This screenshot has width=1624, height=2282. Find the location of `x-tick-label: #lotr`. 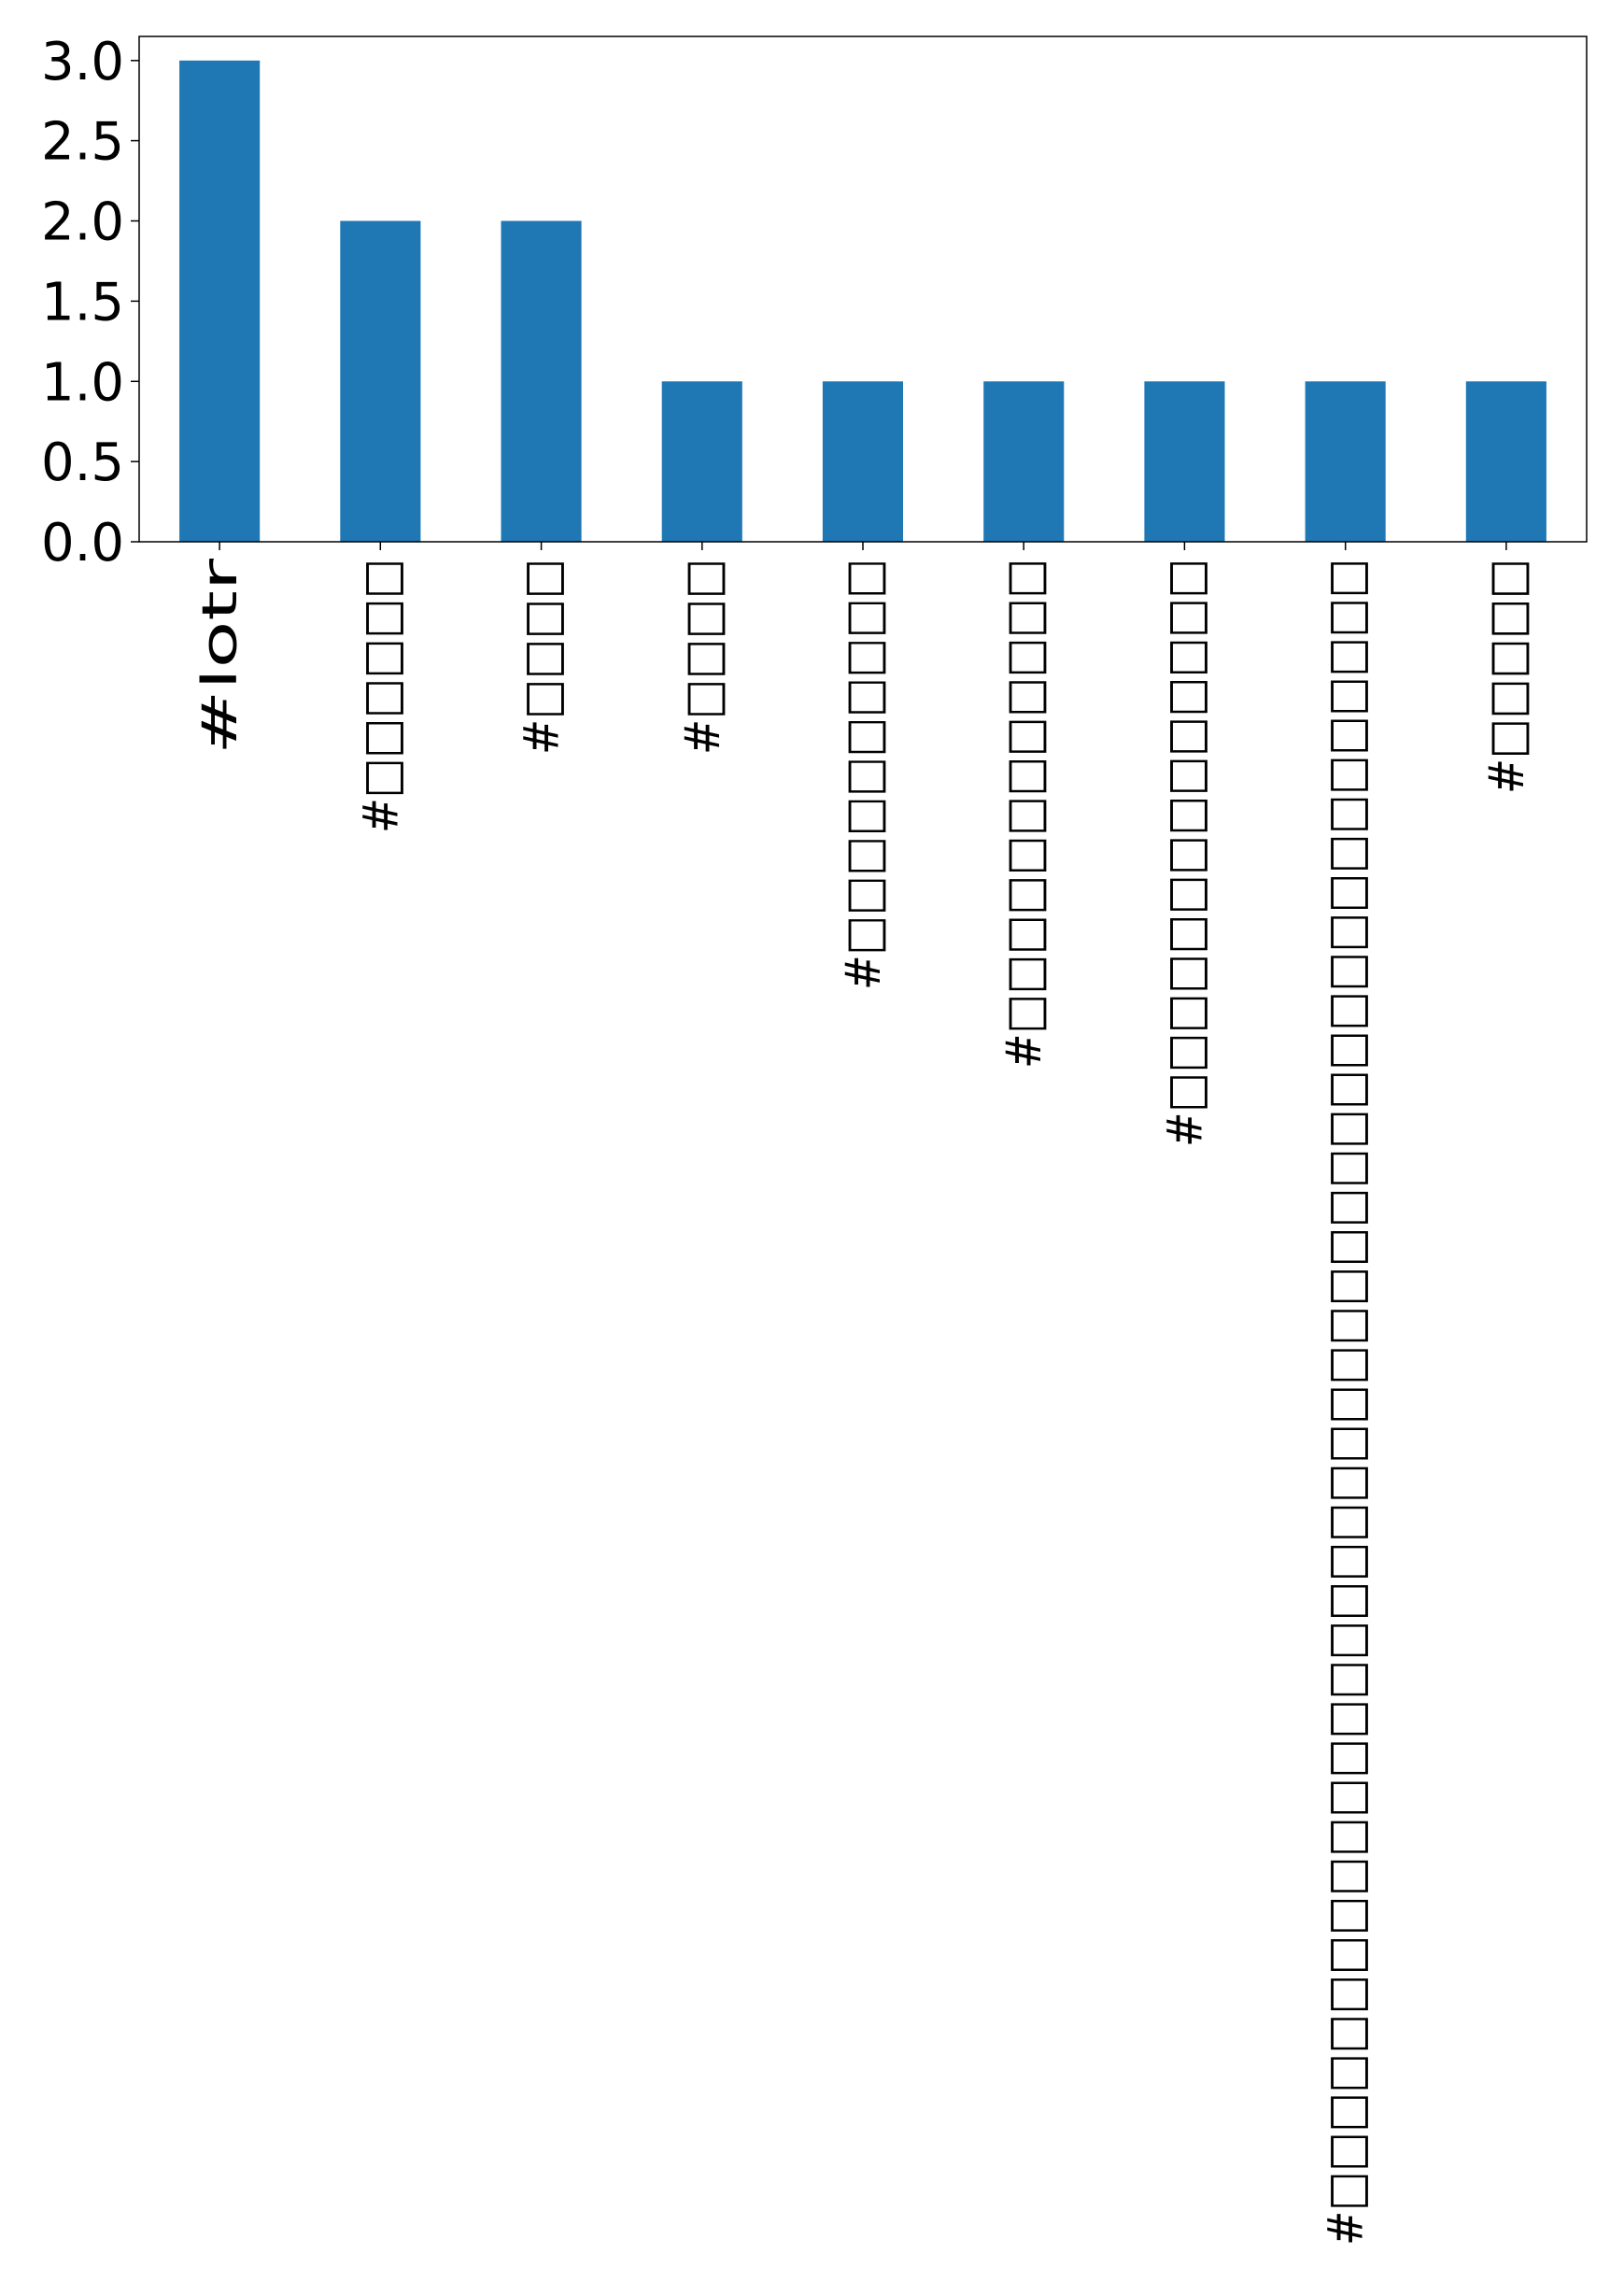

x-tick-label: #lotr is located at coordinates (220, 656).